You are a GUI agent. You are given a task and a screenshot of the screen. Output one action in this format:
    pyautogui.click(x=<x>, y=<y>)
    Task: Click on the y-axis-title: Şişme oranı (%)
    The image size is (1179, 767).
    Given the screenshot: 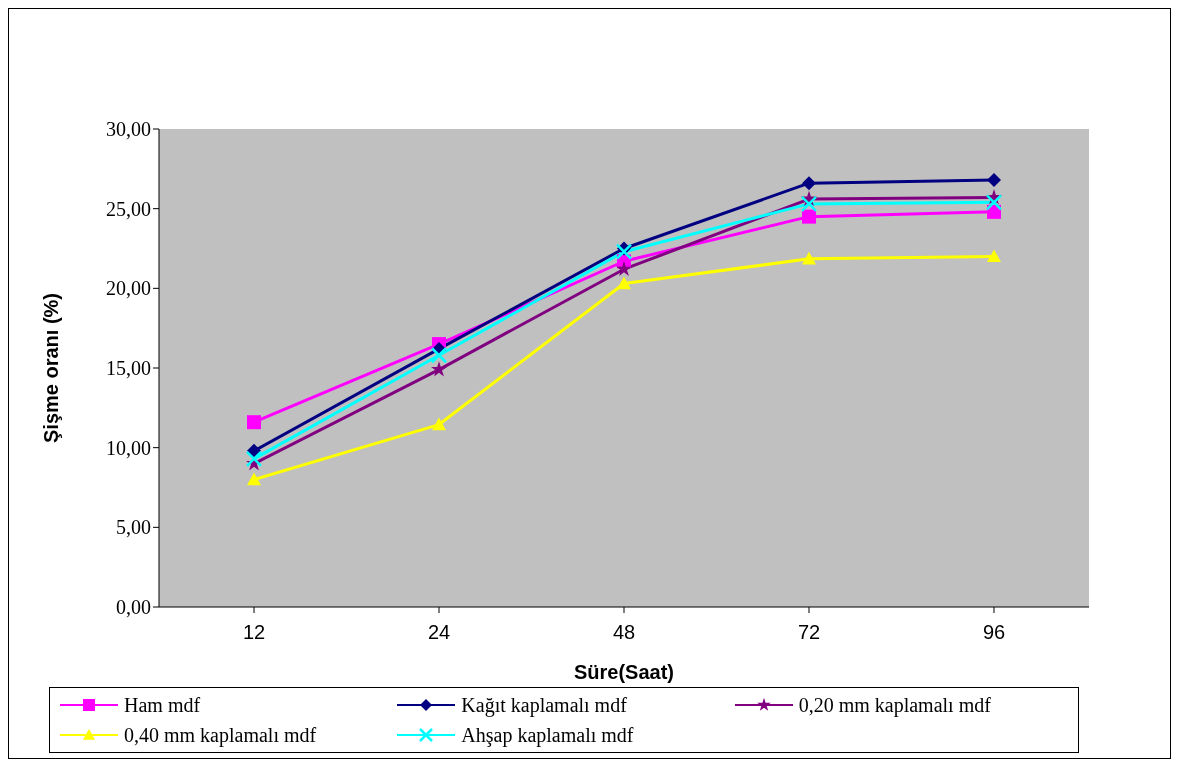 What is the action you would take?
    pyautogui.click(x=51, y=368)
    